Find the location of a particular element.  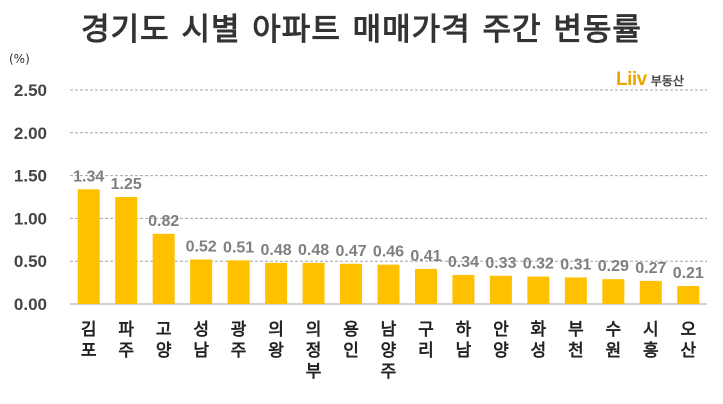

y-tick-label: 2.00 is located at coordinates (30, 133).